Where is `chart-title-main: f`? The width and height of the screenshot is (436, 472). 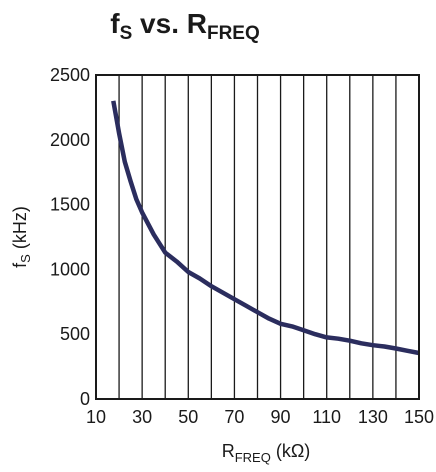 chart-title-main: f is located at coordinates (115, 23).